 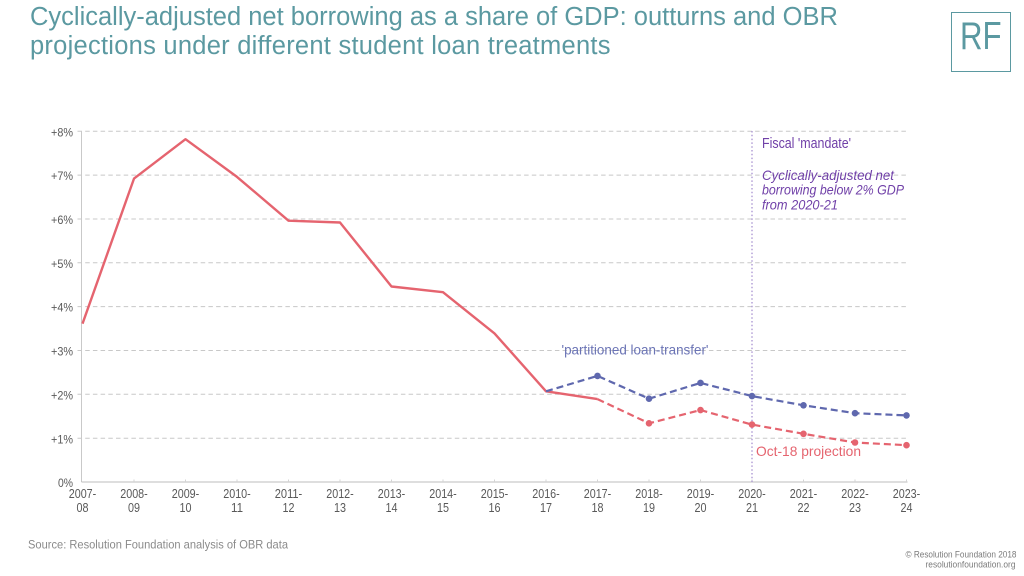 I want to click on svg-text: Cyclically-adjusted net, so click(x=828, y=175).